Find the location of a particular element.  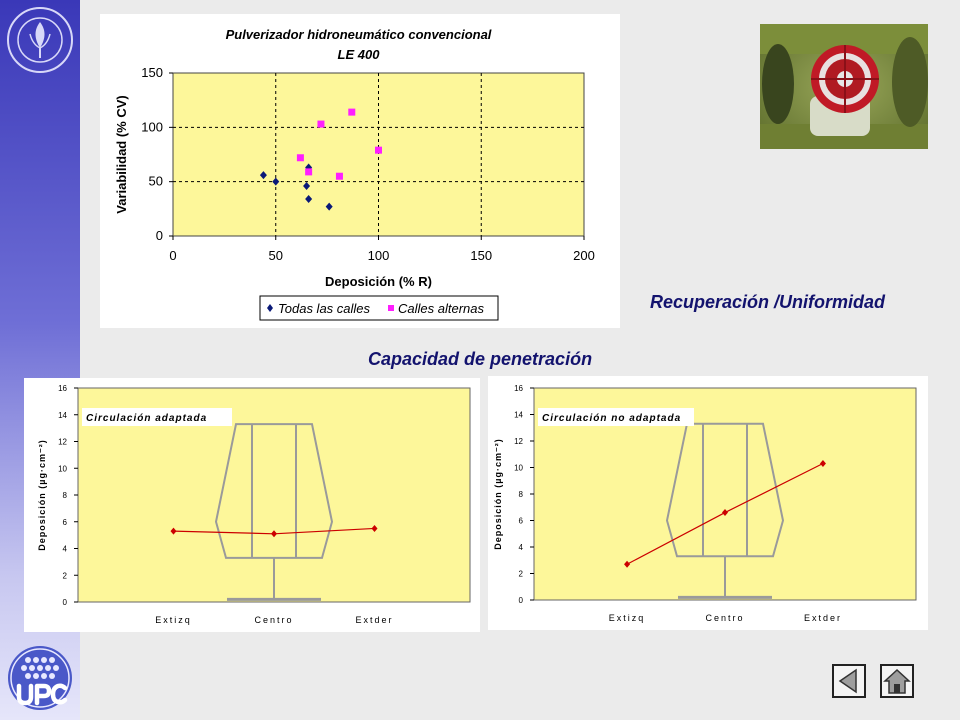

legend-label-alternas: Calles alternas is located at coordinates (441, 308).